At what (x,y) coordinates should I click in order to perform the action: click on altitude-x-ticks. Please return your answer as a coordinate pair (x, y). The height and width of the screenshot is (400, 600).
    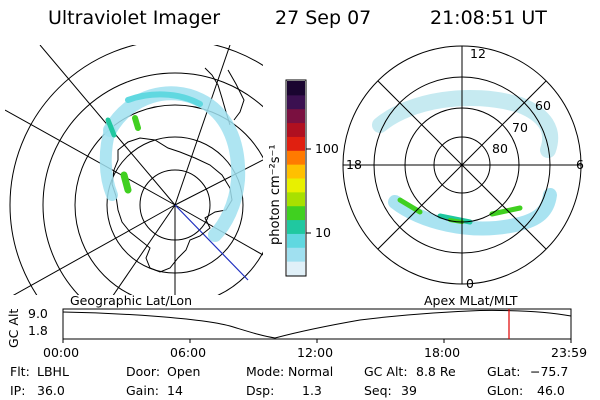
    Looking at the image, I should click on (317, 341).